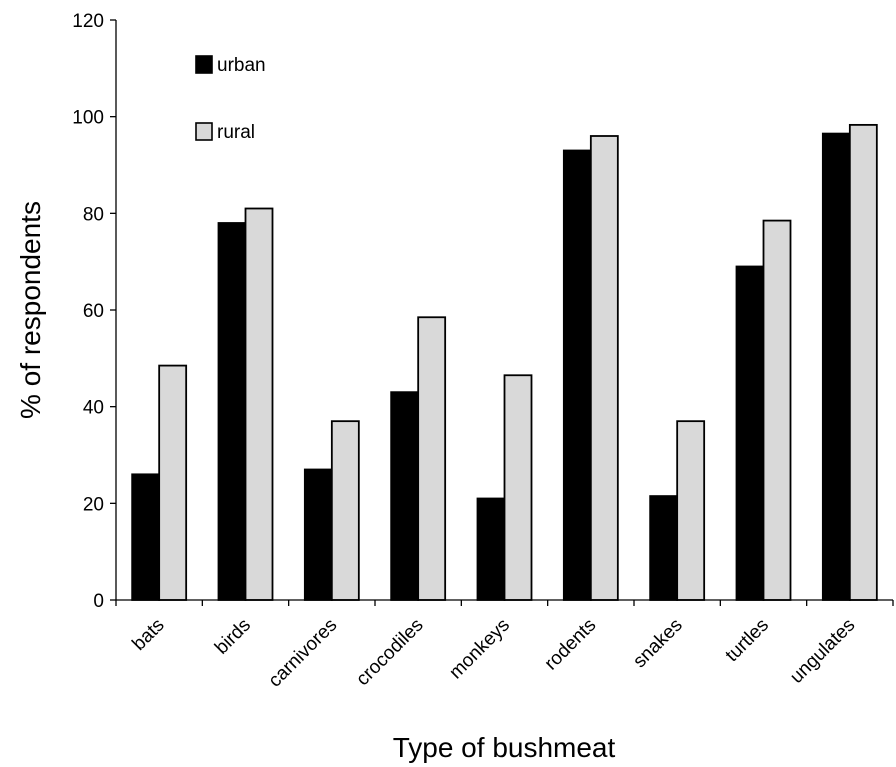 The image size is (896, 767). What do you see at coordinates (836, 366) in the screenshot?
I see `bar-urban-ungulates` at bounding box center [836, 366].